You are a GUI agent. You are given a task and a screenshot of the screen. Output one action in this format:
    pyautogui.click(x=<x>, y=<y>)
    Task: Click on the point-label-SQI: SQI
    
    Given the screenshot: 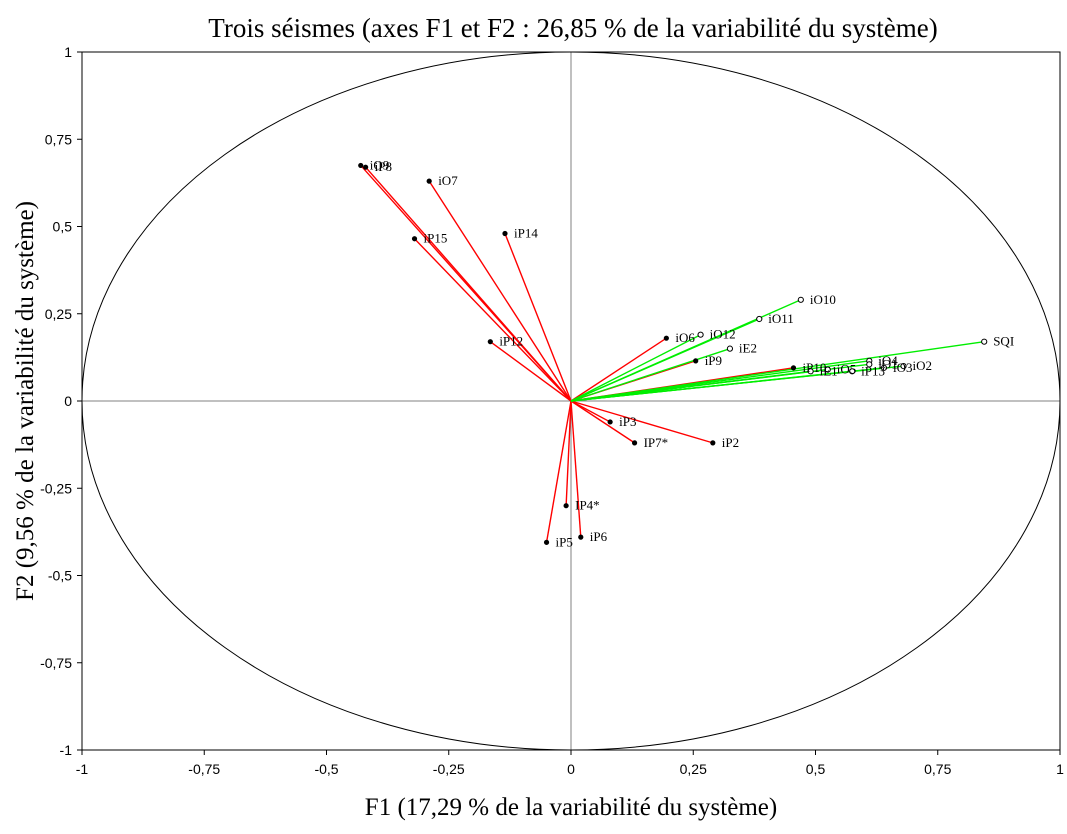 What is the action you would take?
    pyautogui.click(x=1003, y=341)
    